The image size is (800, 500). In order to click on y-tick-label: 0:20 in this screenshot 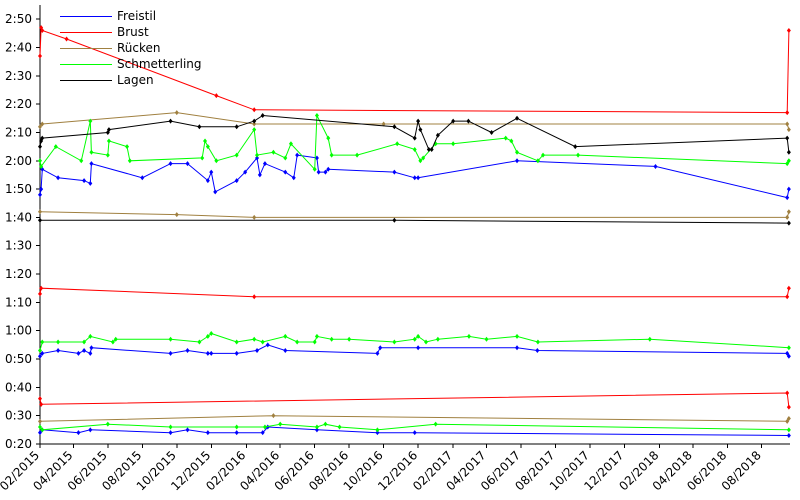, I will do `click(18, 444)`.